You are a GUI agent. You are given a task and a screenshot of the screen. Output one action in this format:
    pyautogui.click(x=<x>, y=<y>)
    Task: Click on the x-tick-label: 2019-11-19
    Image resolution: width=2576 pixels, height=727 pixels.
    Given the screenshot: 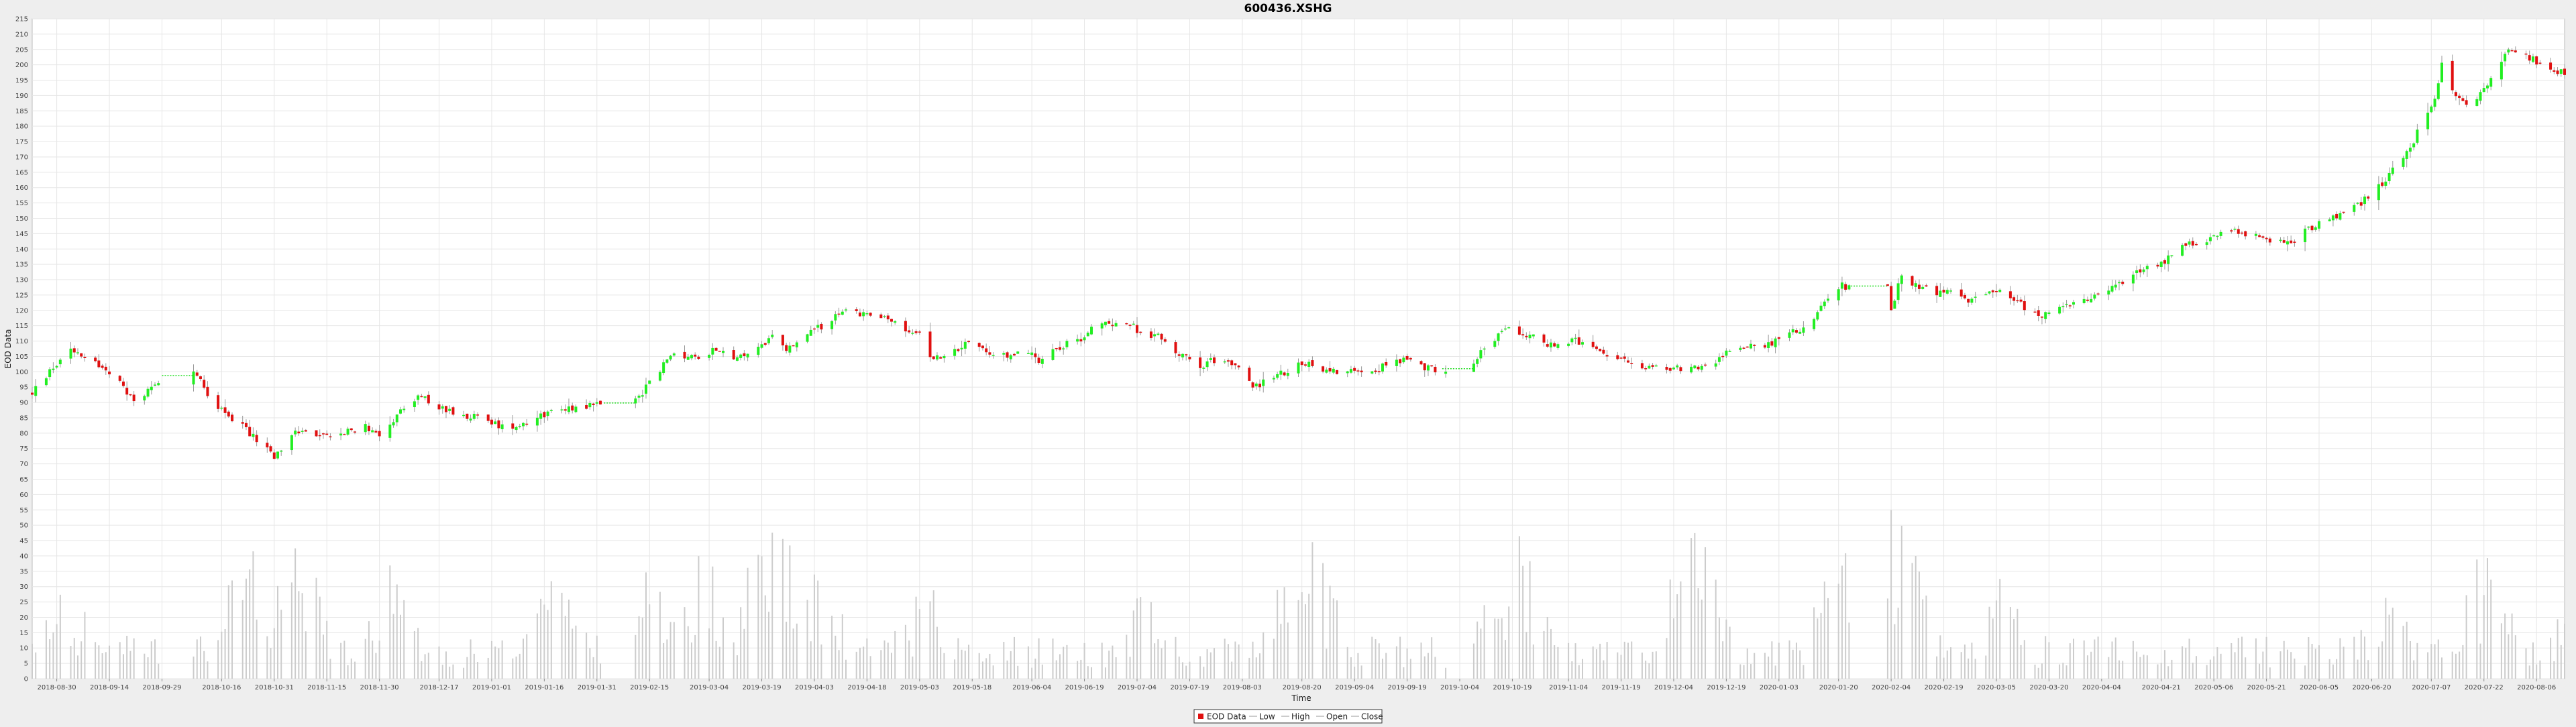 What is the action you would take?
    pyautogui.click(x=1620, y=687)
    